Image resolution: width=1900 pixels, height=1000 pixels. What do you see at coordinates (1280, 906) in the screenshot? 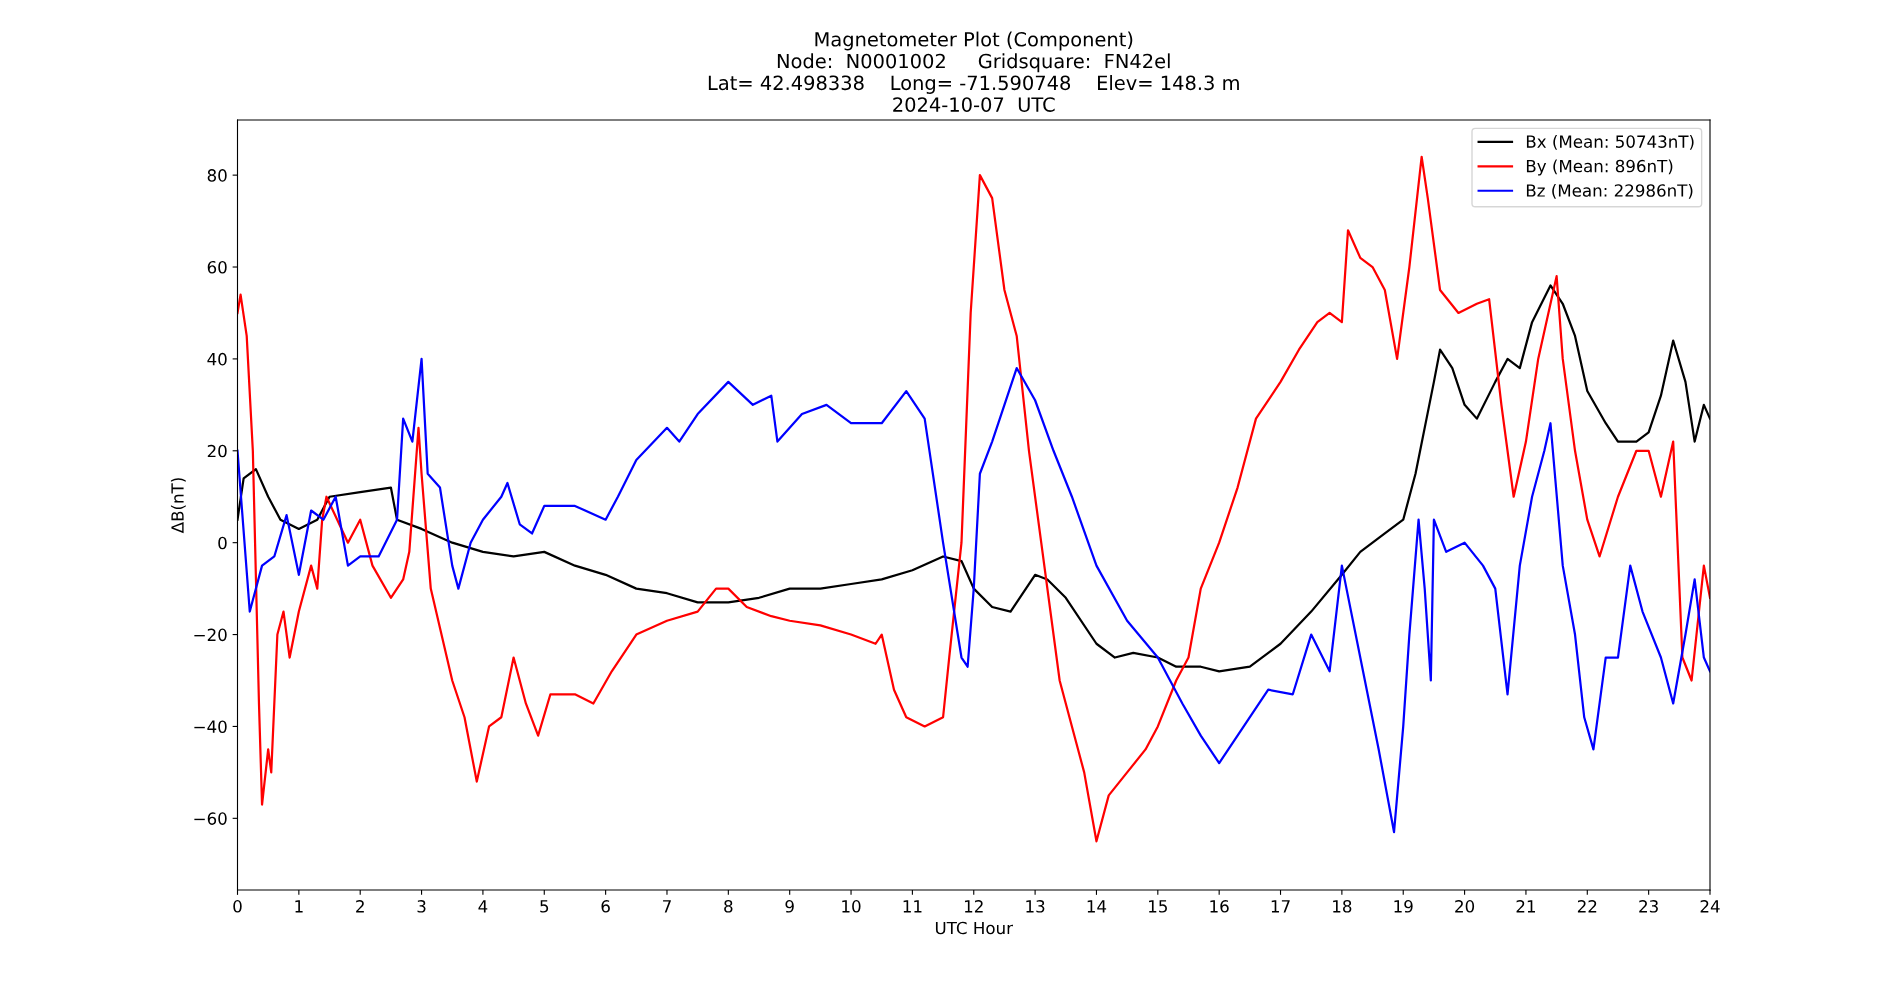
I see `x-tick-label: 17` at bounding box center [1280, 906].